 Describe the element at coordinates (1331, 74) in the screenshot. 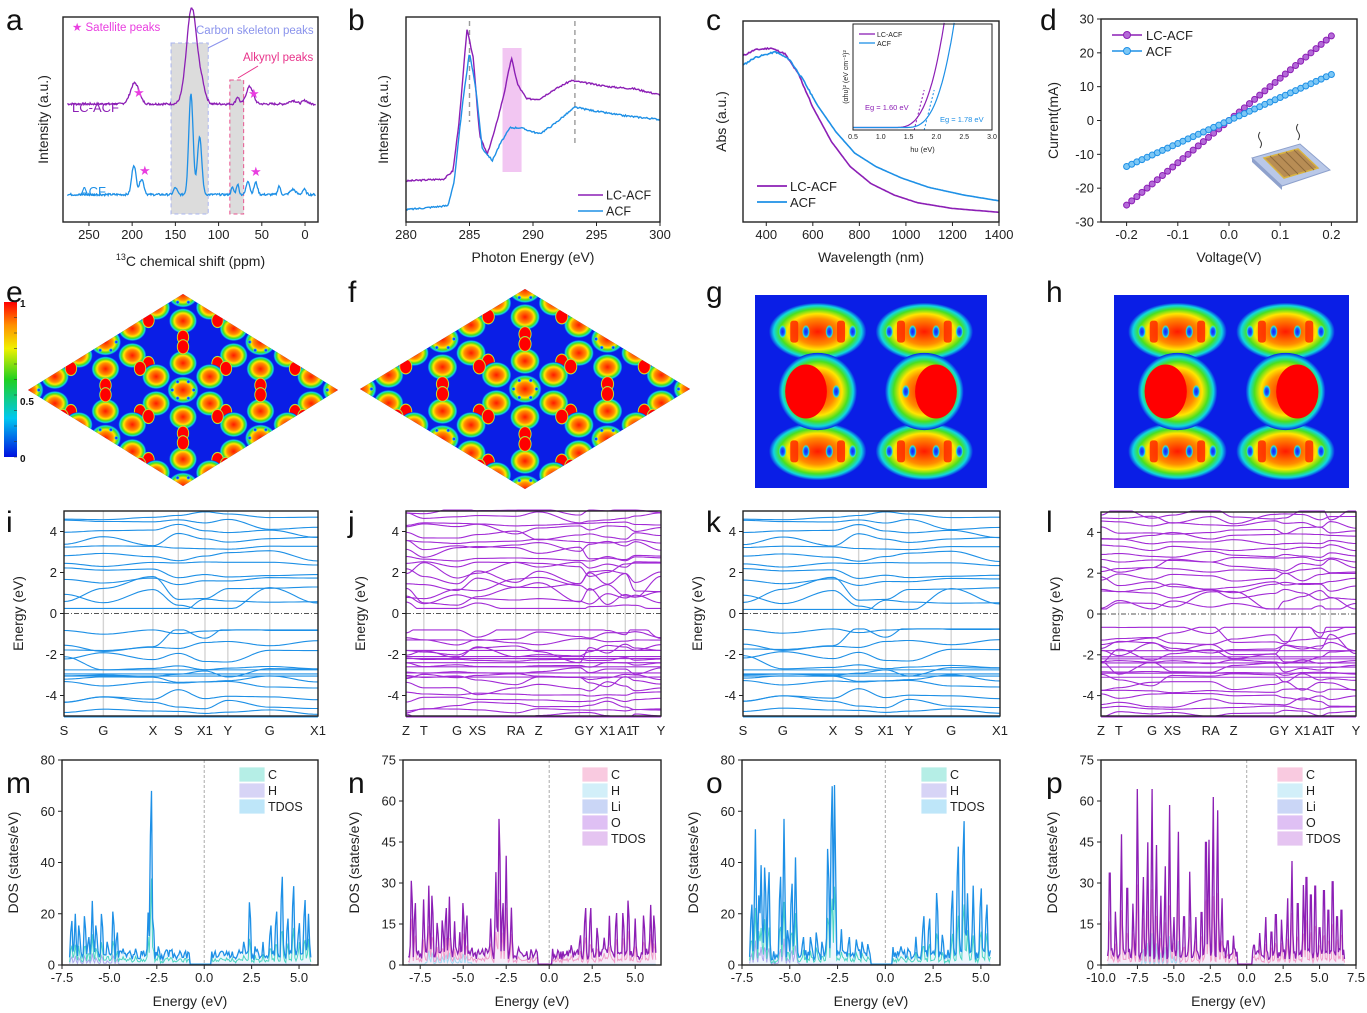

I see `data-point-acf` at that location.